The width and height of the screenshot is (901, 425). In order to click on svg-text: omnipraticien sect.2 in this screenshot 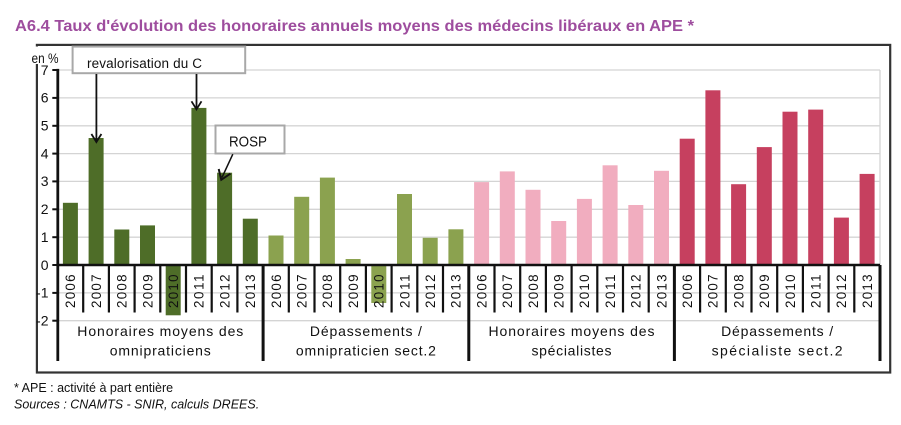, I will do `click(366, 350)`.